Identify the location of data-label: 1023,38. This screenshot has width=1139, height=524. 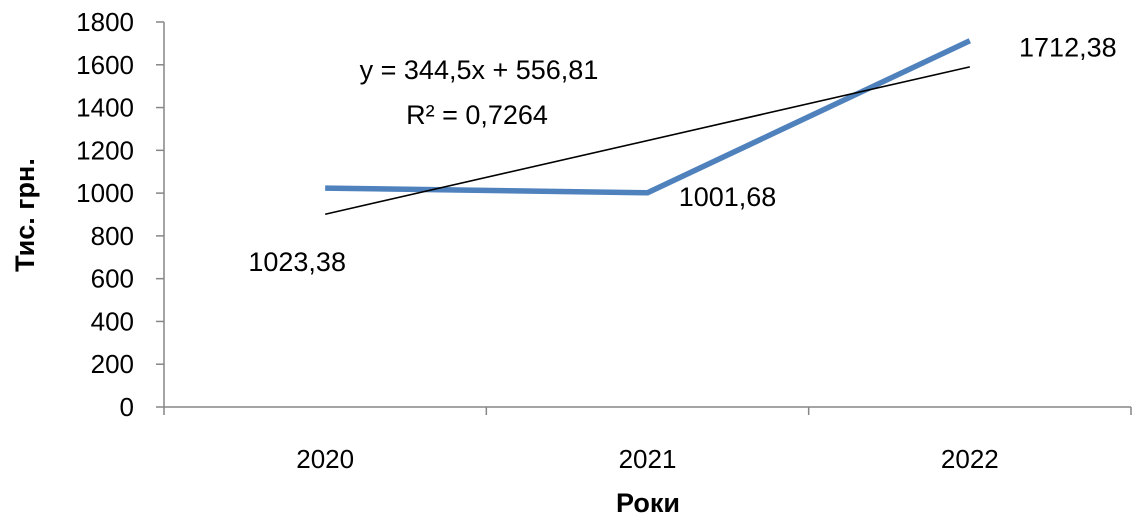
(297, 262).